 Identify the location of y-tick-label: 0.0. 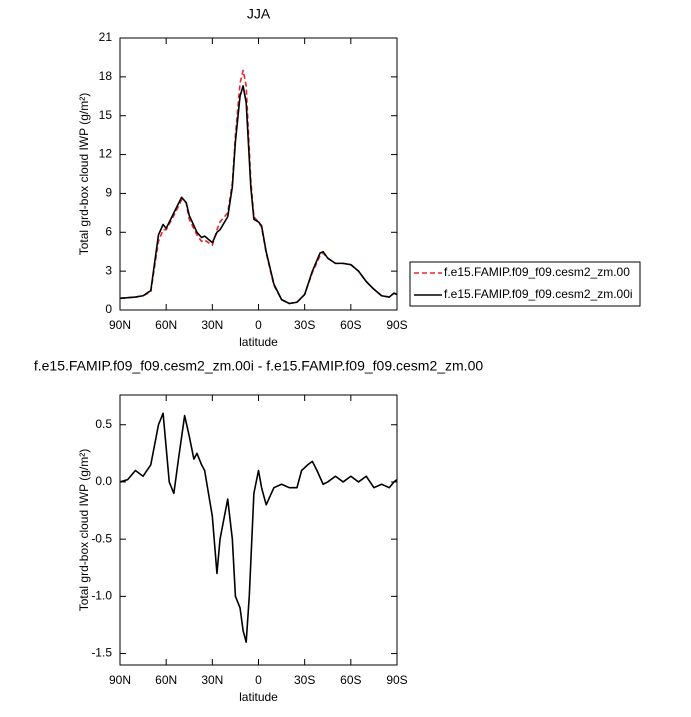
(103, 481).